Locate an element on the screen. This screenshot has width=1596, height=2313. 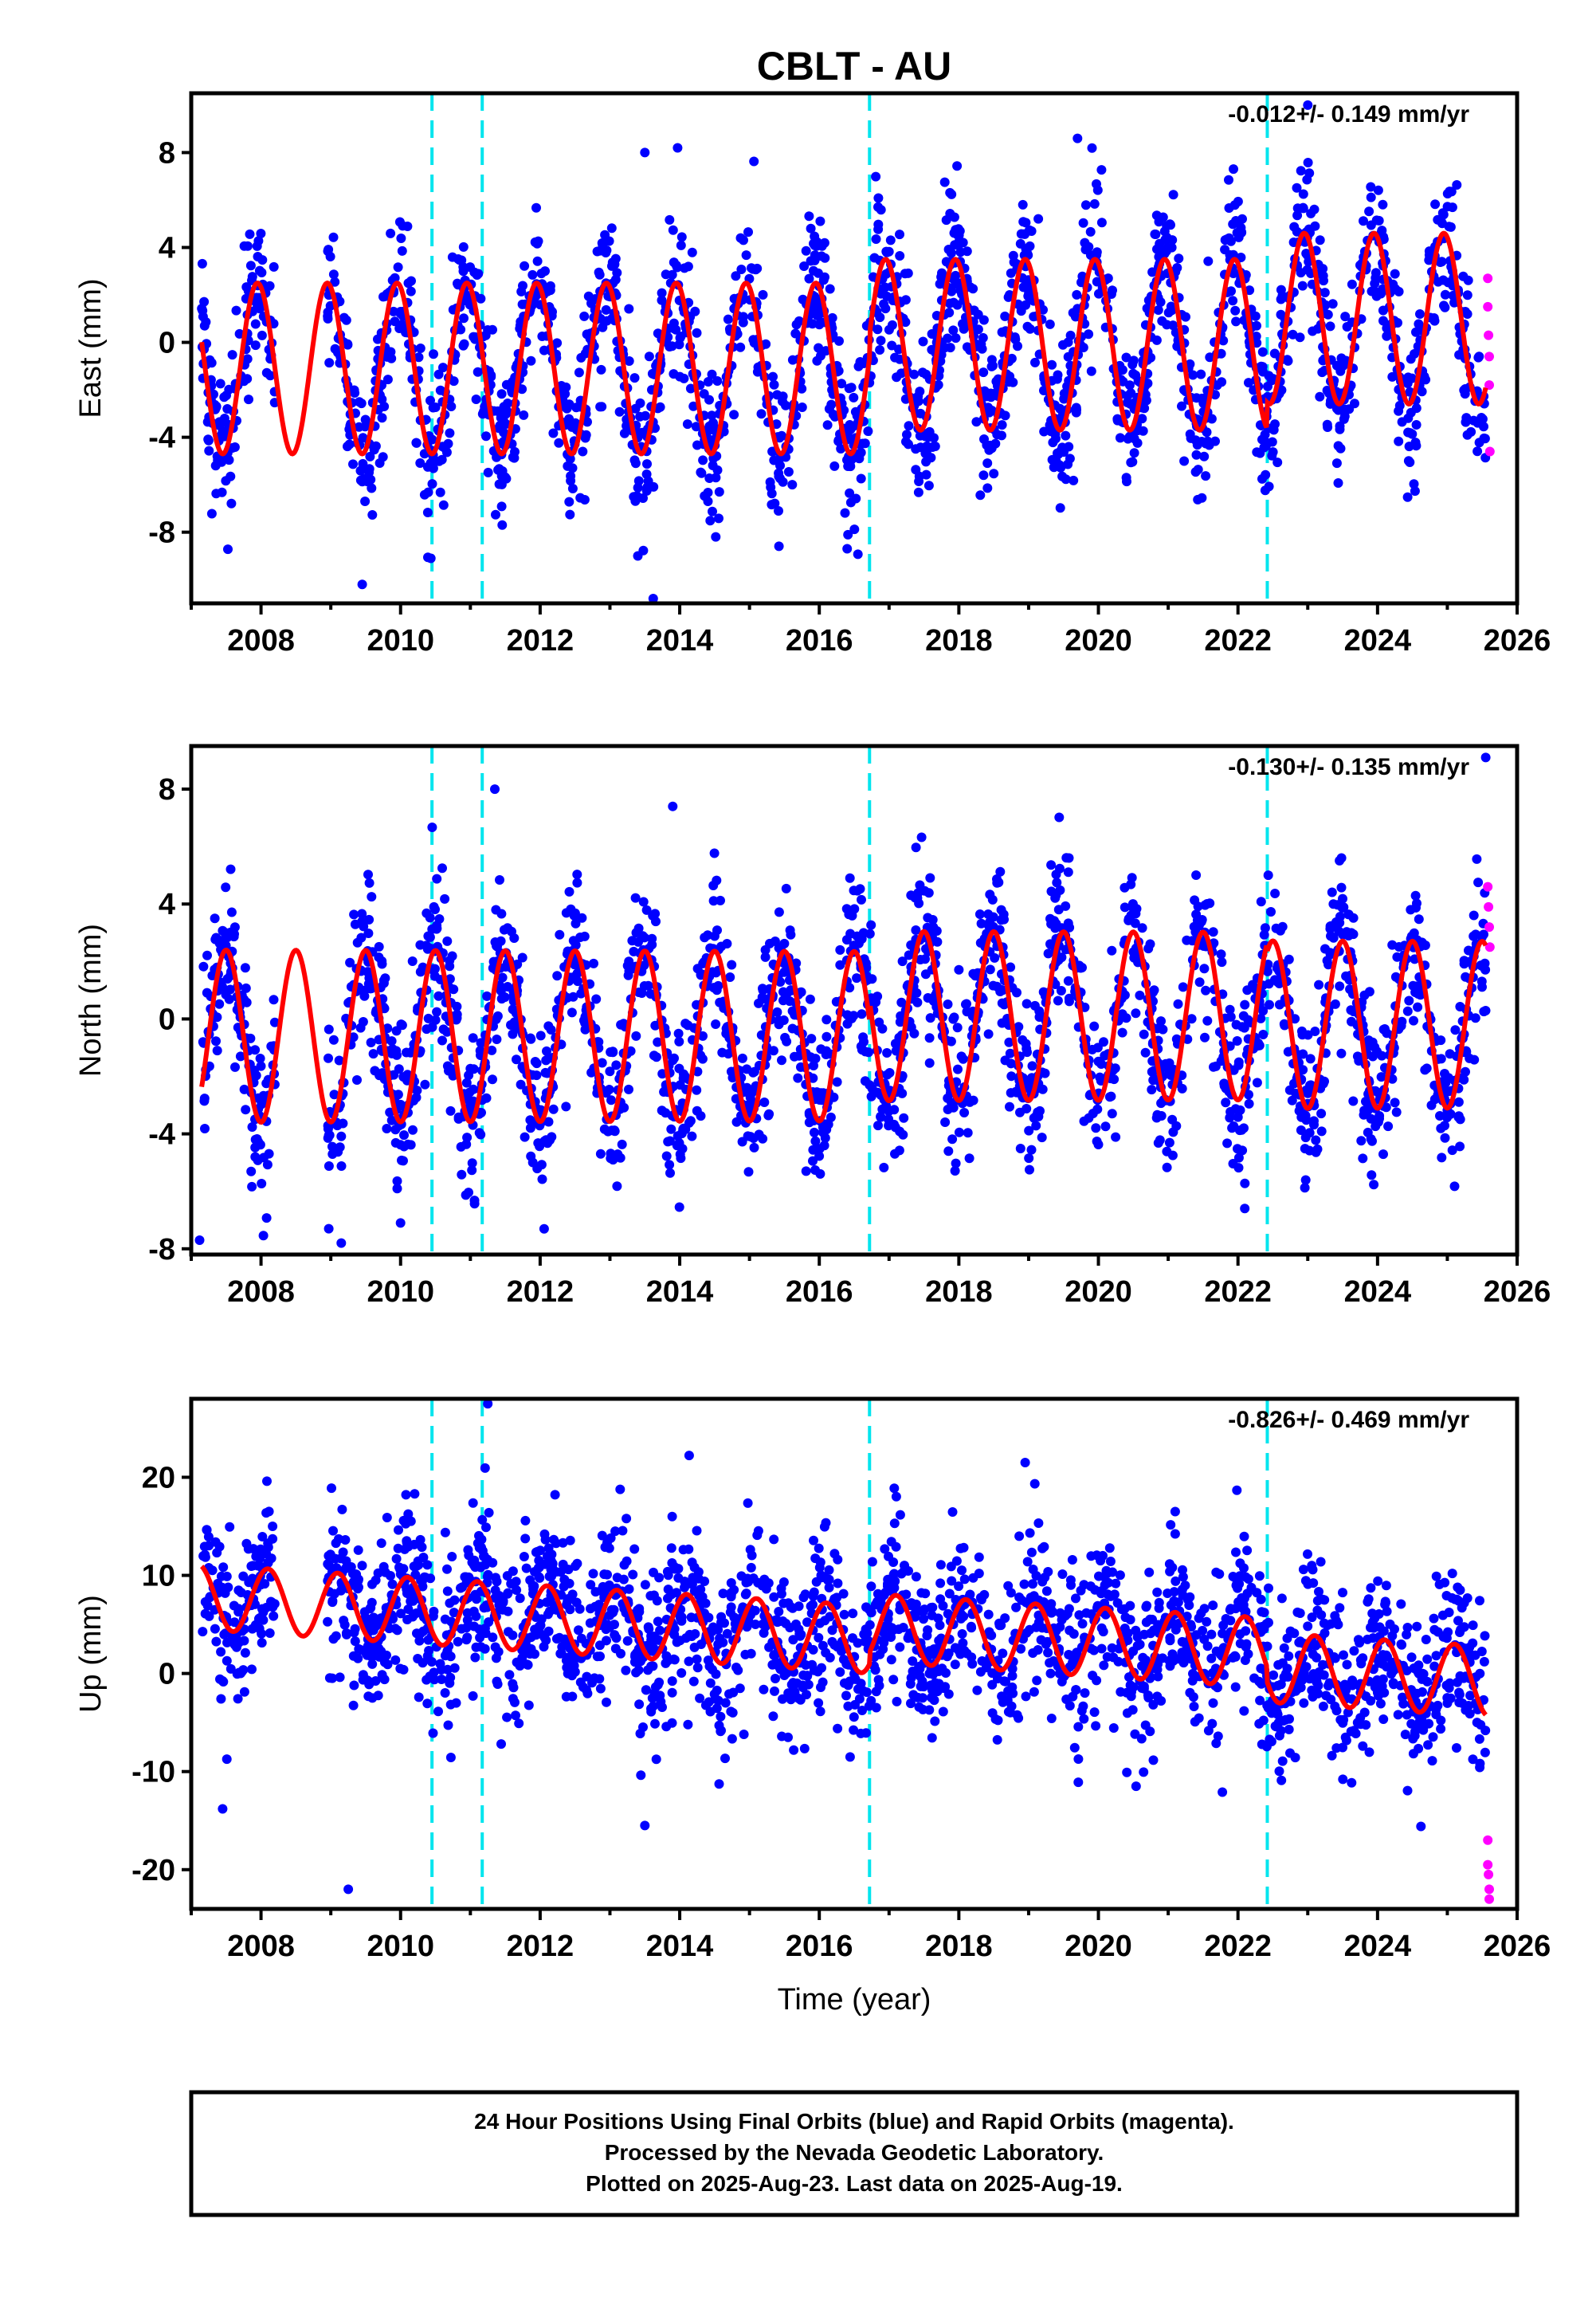
rapid-point is located at coordinates (1490, 451).